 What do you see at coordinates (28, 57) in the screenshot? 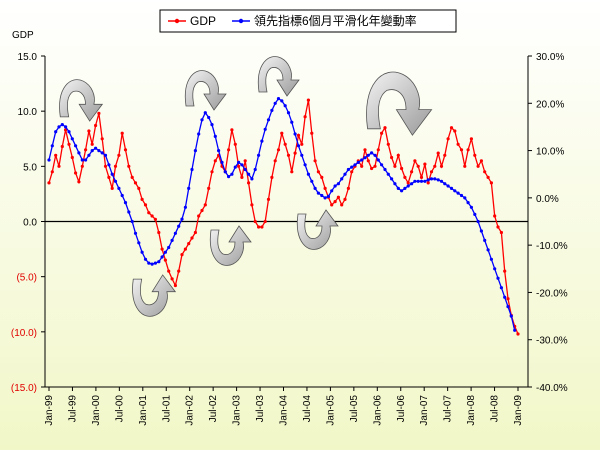
I see `left-y-tick-label: 15.0` at bounding box center [28, 57].